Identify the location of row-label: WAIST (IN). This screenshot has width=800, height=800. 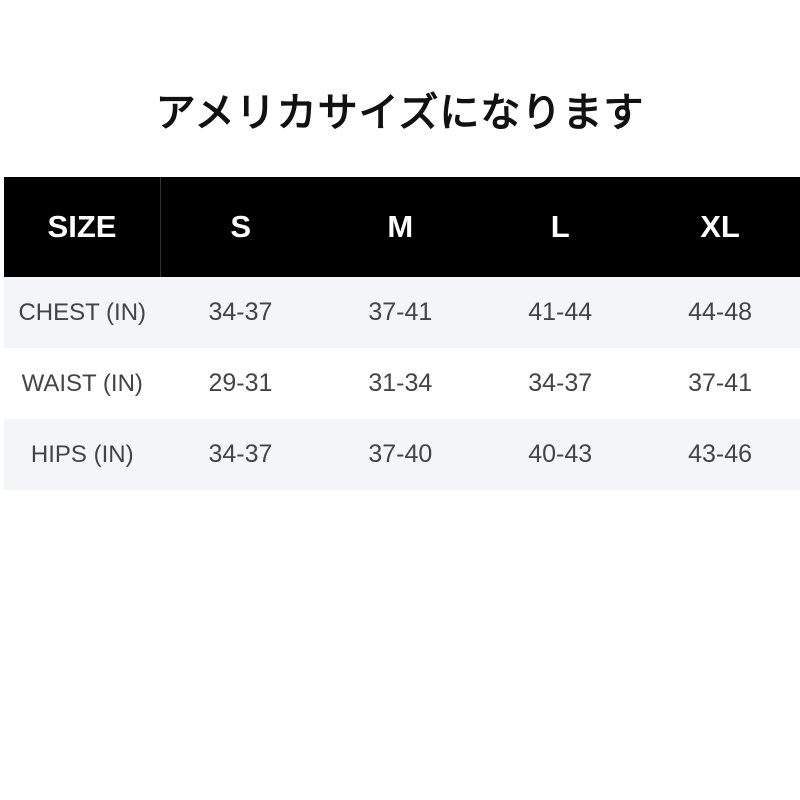
(82, 383).